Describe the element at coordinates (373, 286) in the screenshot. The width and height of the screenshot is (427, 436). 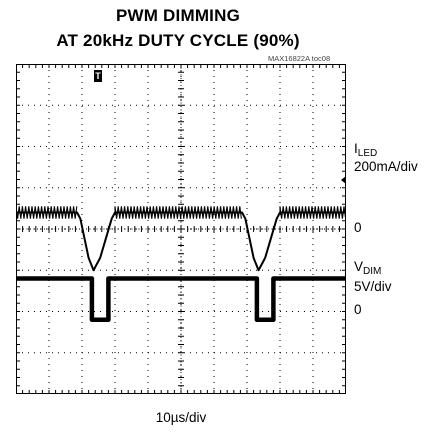
I see `series-vdim-scale: 5V/div` at that location.